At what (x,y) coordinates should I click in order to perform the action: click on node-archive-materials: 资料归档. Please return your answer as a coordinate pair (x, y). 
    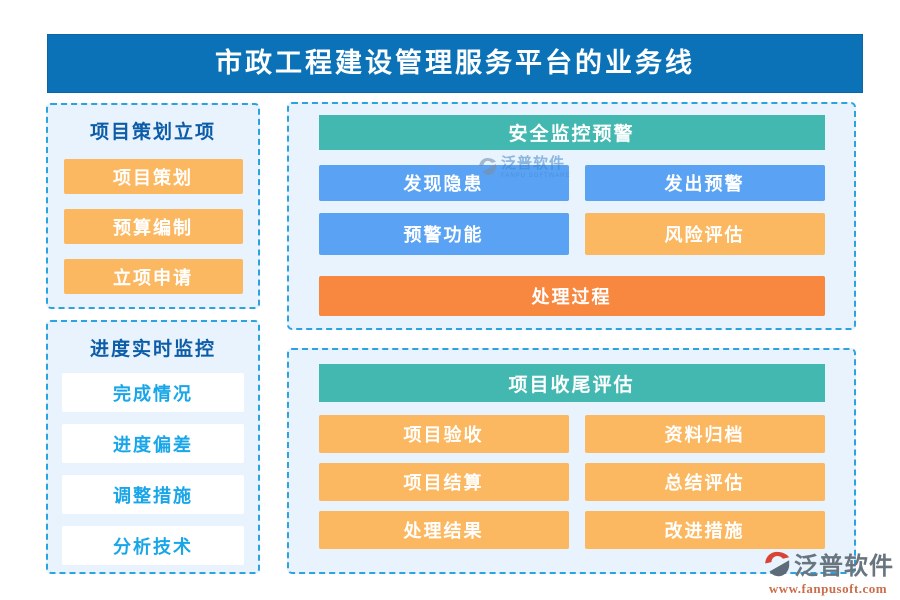
    Looking at the image, I should click on (704, 434).